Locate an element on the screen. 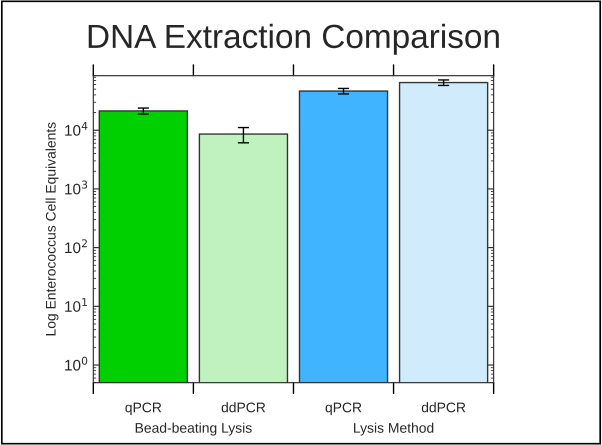 This screenshot has width=602, height=445. y-tick-label: 10$^{2}$ is located at coordinates (76, 246).